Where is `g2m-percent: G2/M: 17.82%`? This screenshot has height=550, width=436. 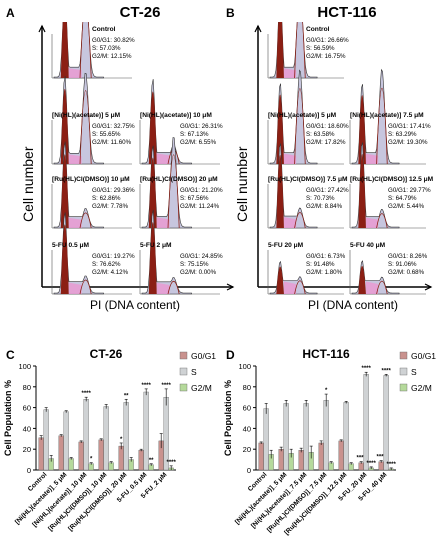 g2m-percent: G2/M: 17.82% is located at coordinates (326, 142).